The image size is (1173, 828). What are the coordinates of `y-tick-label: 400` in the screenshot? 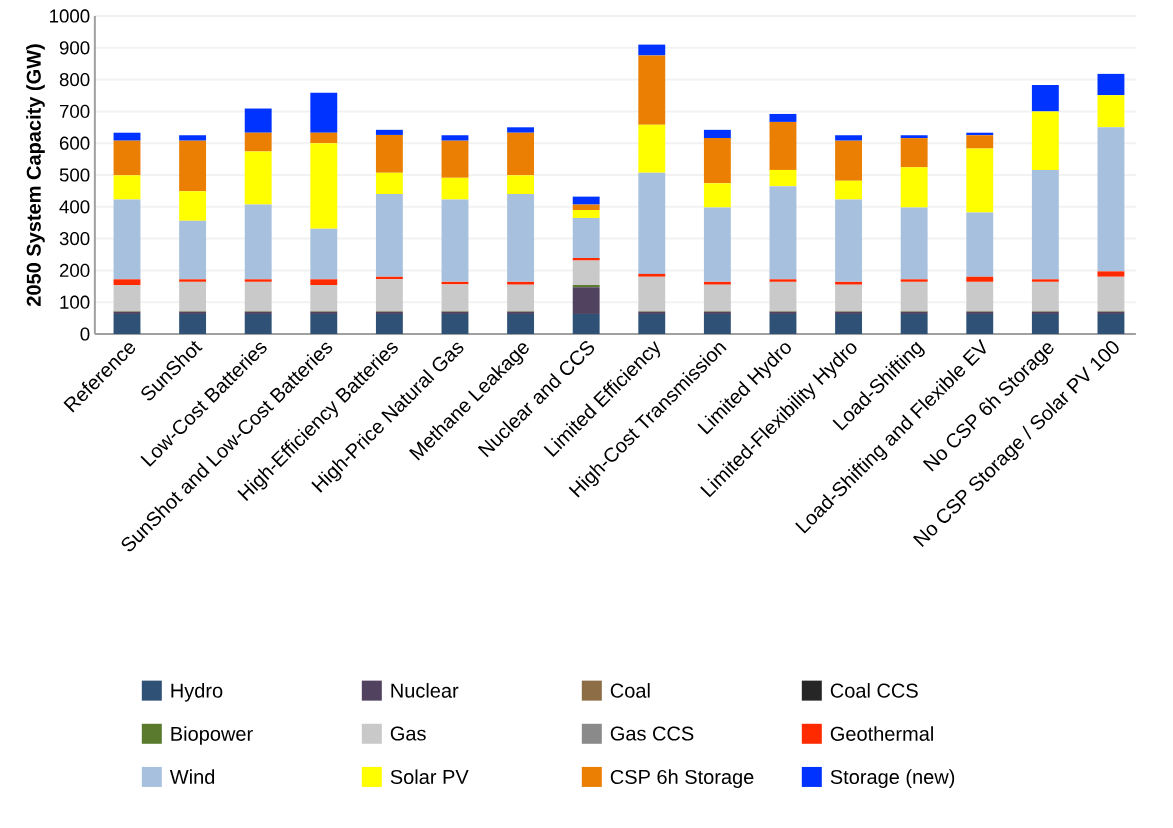 It's located at (74, 207).